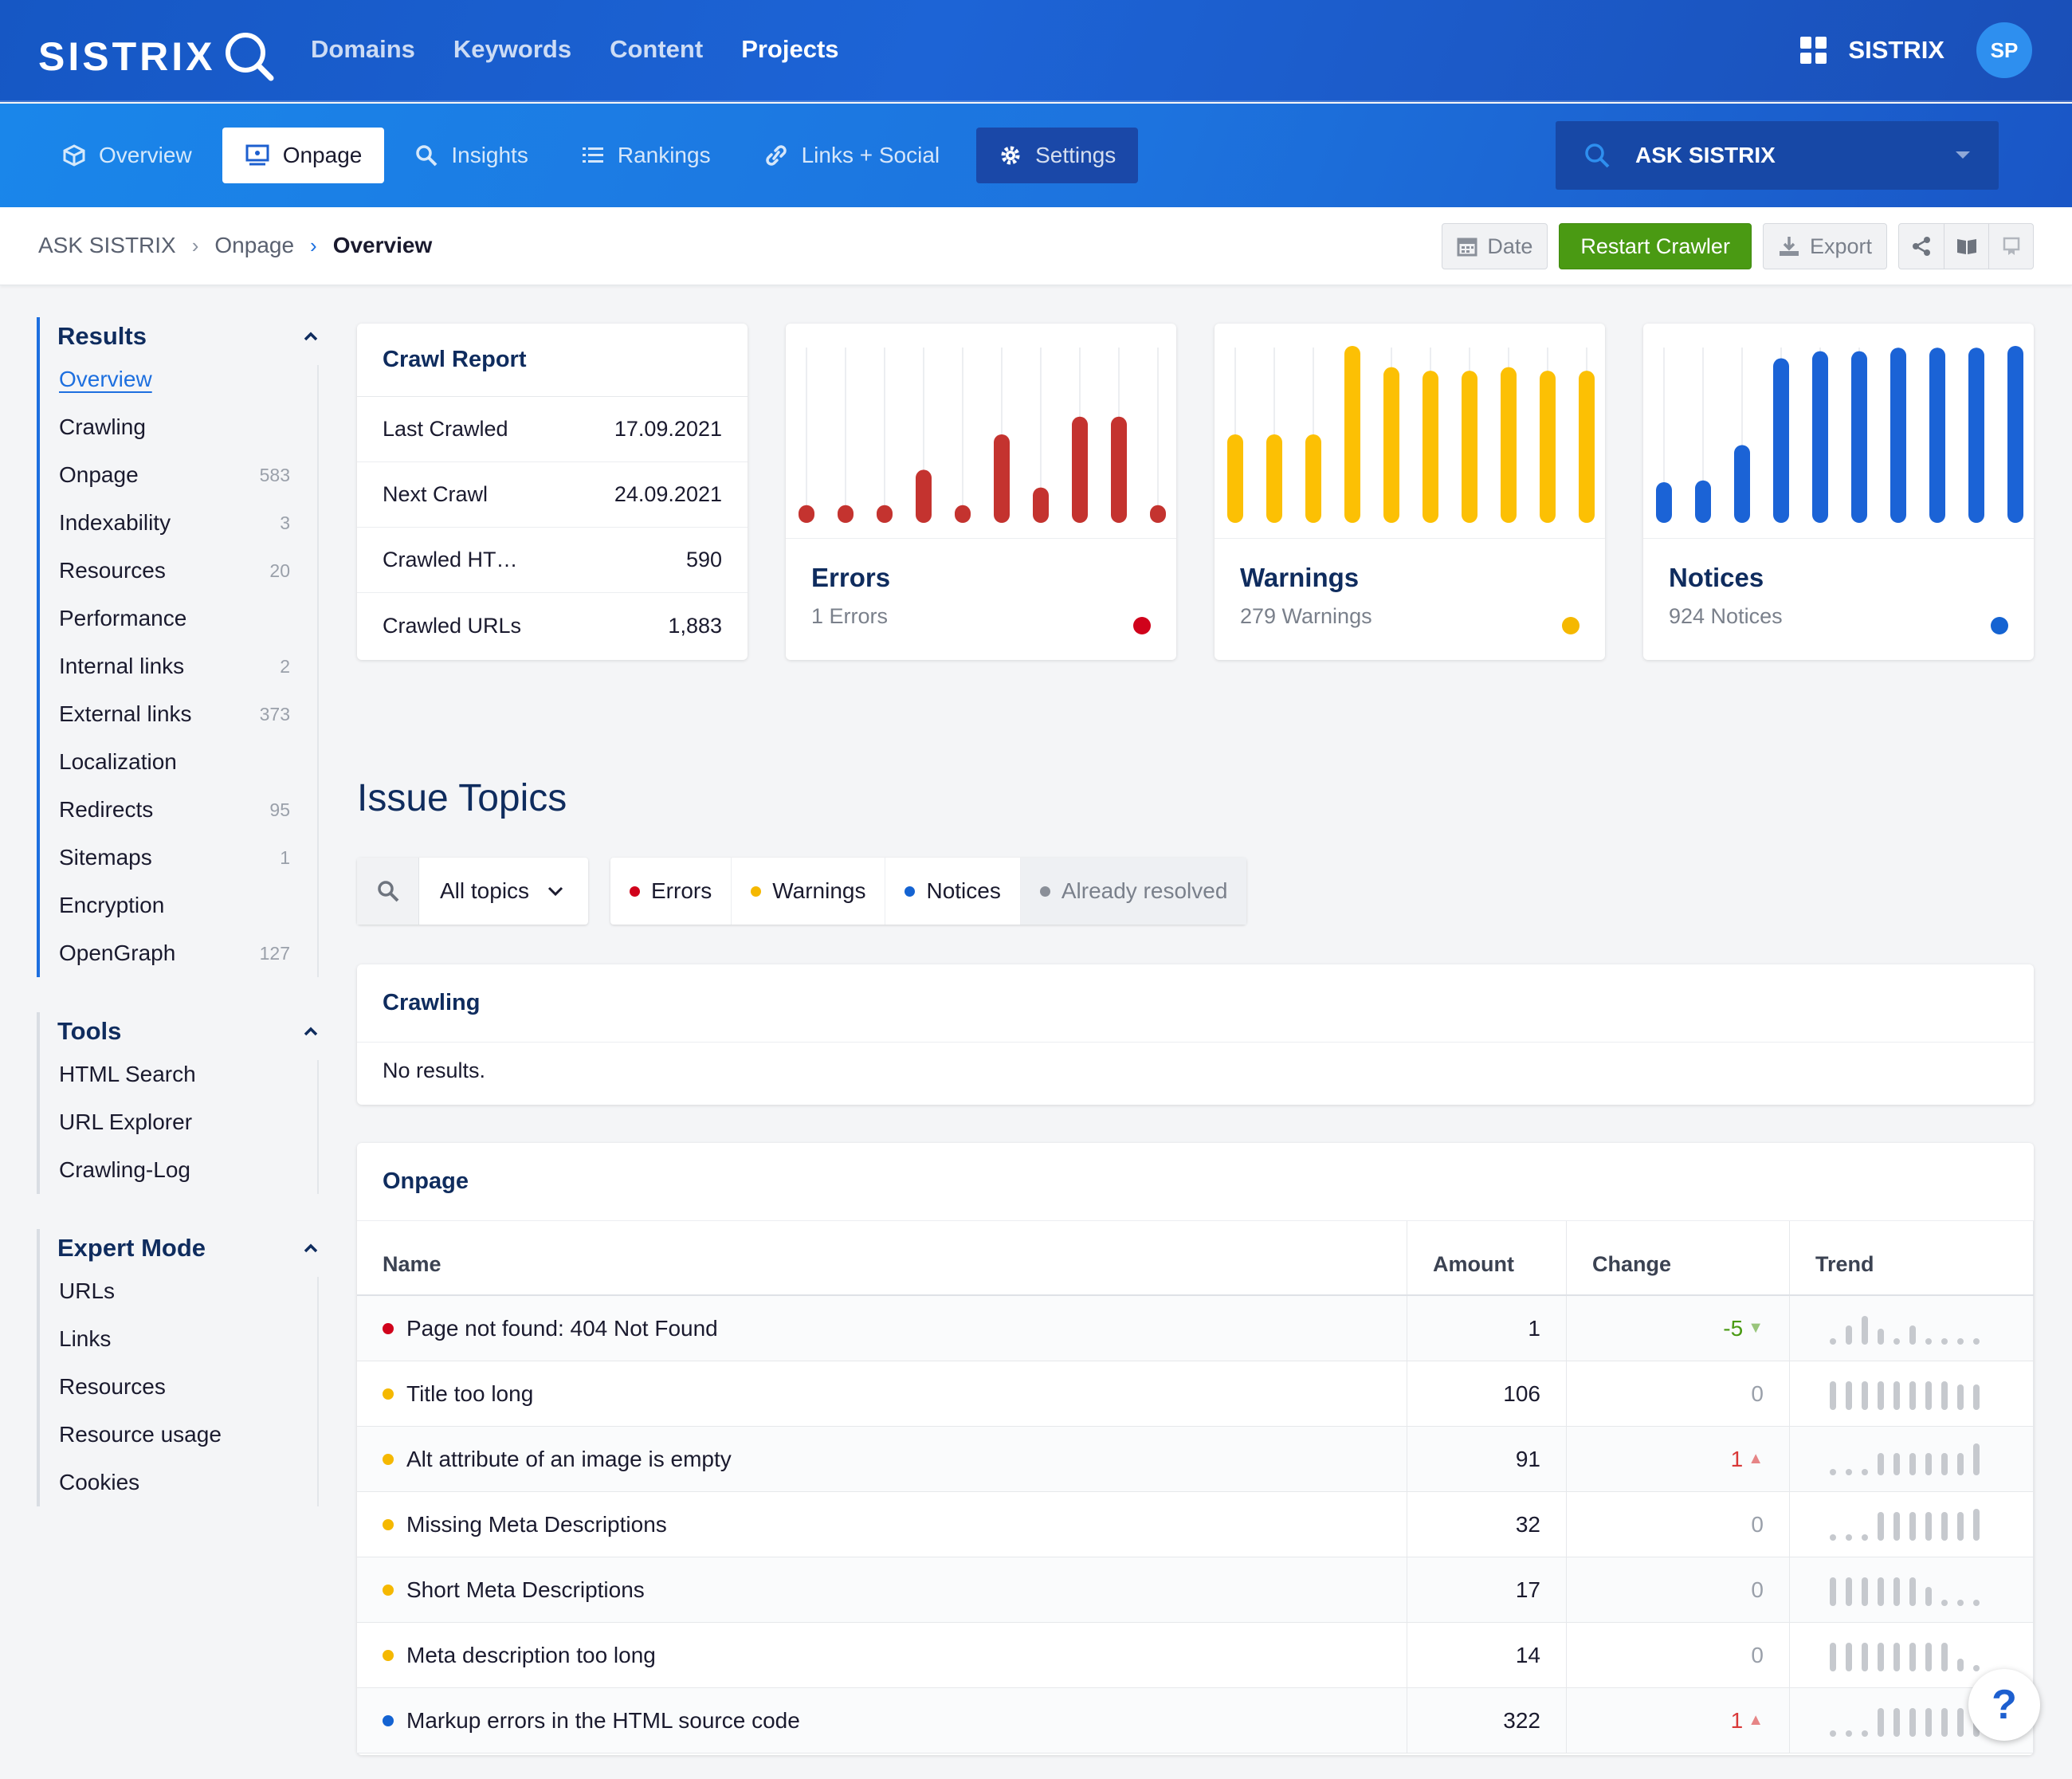 This screenshot has height=1779, width=2072. Describe the element at coordinates (562, 1328) in the screenshot. I see `issue-name: Page not found: 404 Not Found` at that location.